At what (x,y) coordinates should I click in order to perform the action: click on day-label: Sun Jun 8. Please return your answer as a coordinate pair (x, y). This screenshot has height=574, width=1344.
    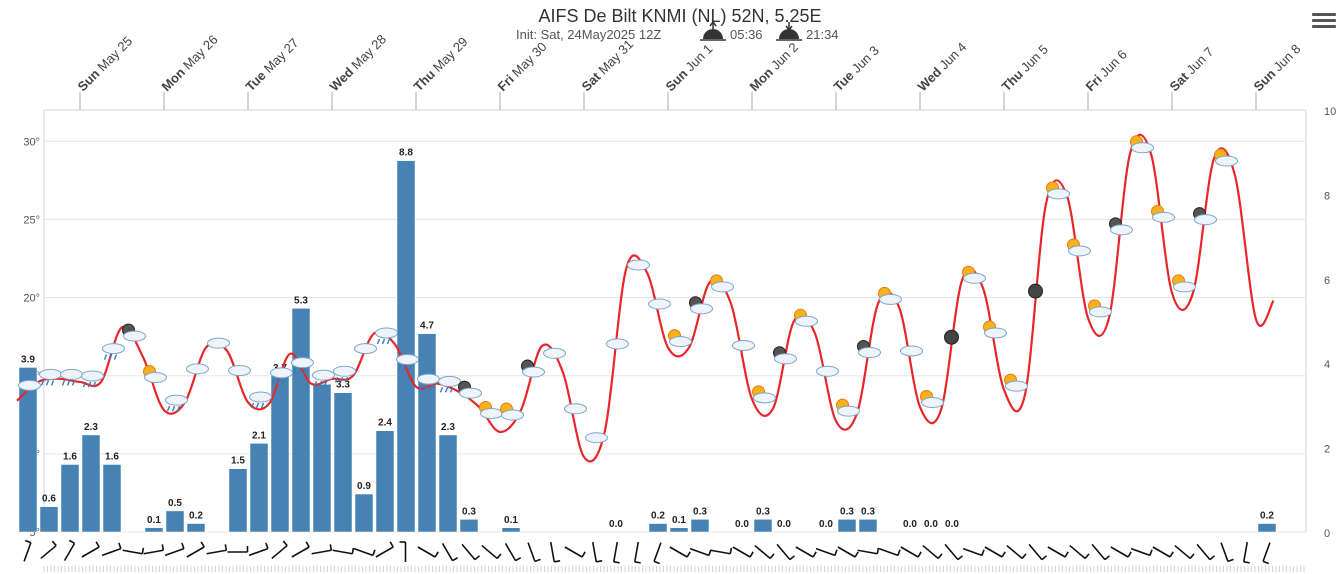
    Looking at the image, I should click on (1277, 67).